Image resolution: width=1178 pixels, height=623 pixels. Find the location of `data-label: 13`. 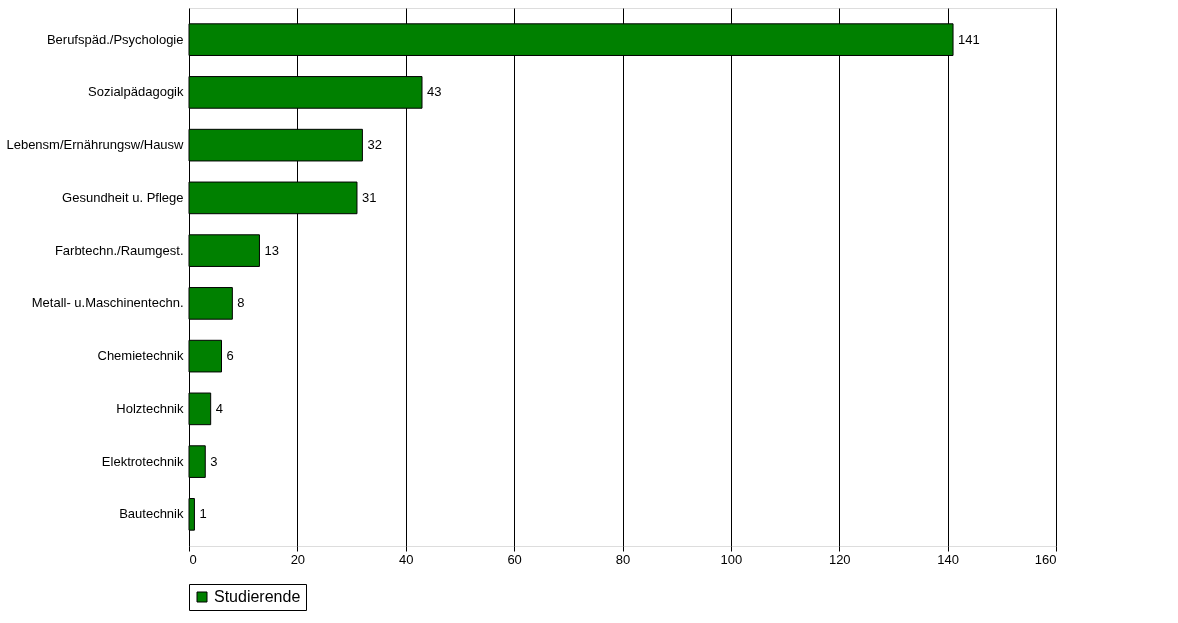

data-label: 13 is located at coordinates (271, 250).